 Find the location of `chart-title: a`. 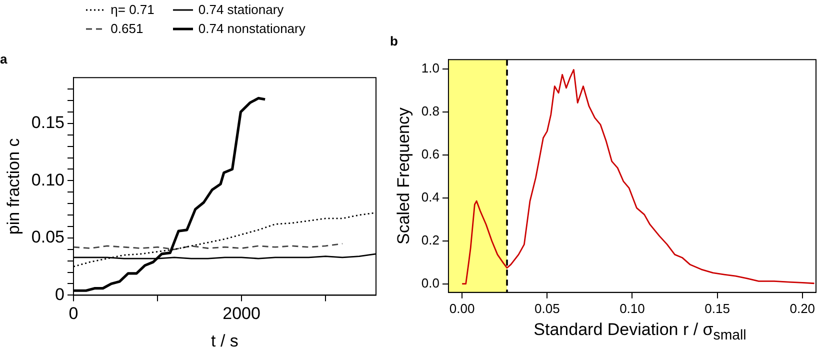

chart-title: a is located at coordinates (4, 58).